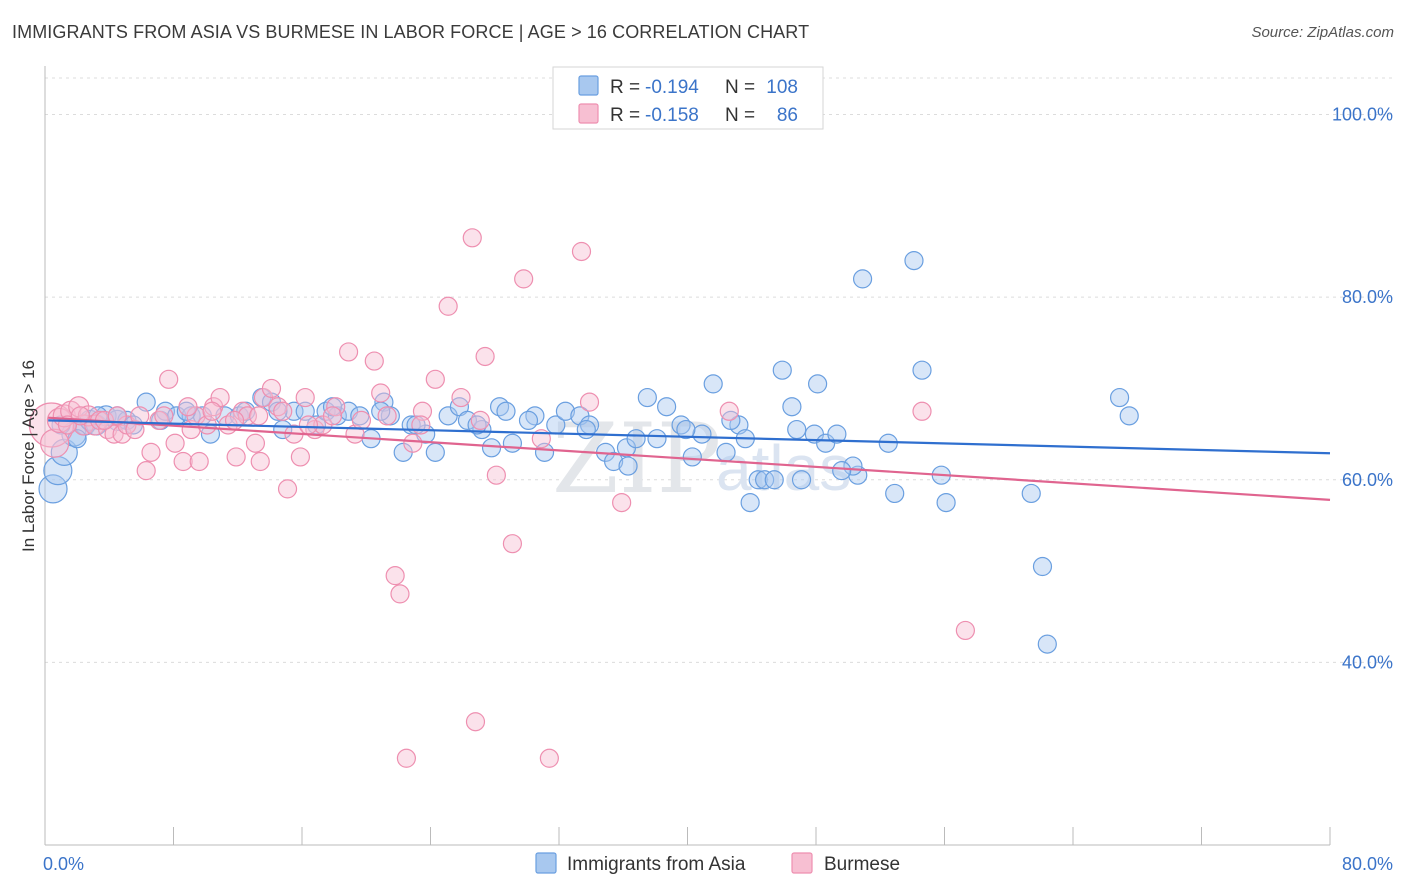  Describe the element at coordinates (625, 115) in the screenshot. I see `legend-r-label-burmese: R =` at that location.